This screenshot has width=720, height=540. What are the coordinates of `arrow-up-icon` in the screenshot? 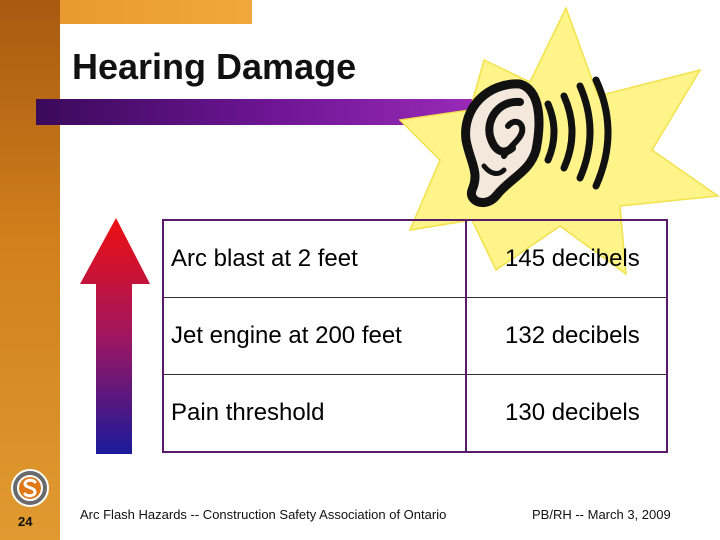 It's located at (115, 336).